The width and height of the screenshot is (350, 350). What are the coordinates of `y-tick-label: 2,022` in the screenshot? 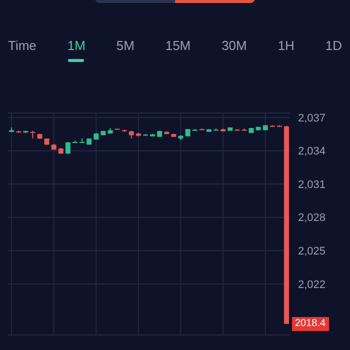 It's located at (312, 284).